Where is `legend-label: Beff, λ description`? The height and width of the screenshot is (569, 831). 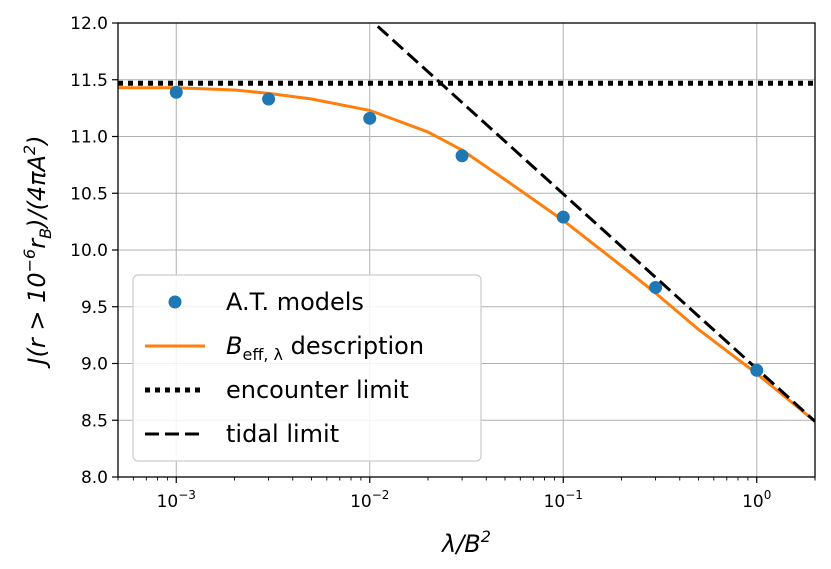
legend-label: Beff, λ description is located at coordinates (325, 348).